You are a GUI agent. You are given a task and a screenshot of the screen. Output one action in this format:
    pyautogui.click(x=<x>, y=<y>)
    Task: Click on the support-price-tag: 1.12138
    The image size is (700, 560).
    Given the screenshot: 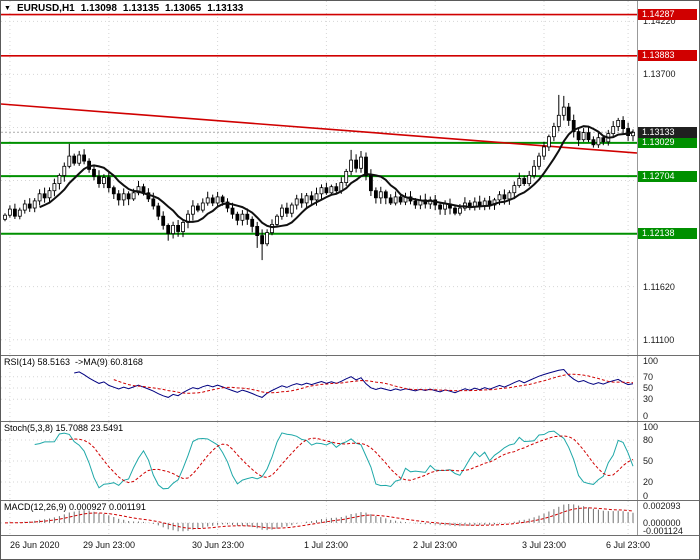 What is the action you would take?
    pyautogui.click(x=667, y=234)
    